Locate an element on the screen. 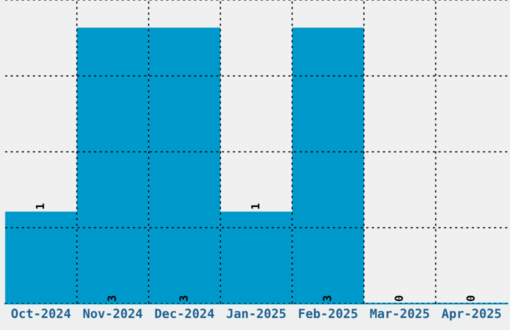 The width and height of the screenshot is (510, 330). x-tick-label: Dec-2024 is located at coordinates (184, 313).